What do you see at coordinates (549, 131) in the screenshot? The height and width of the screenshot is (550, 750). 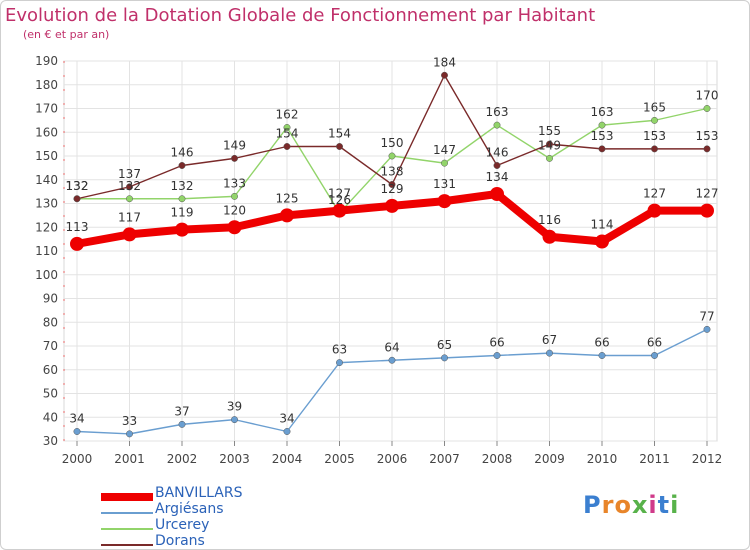 I see `data-label-dorans: 155` at bounding box center [549, 131].